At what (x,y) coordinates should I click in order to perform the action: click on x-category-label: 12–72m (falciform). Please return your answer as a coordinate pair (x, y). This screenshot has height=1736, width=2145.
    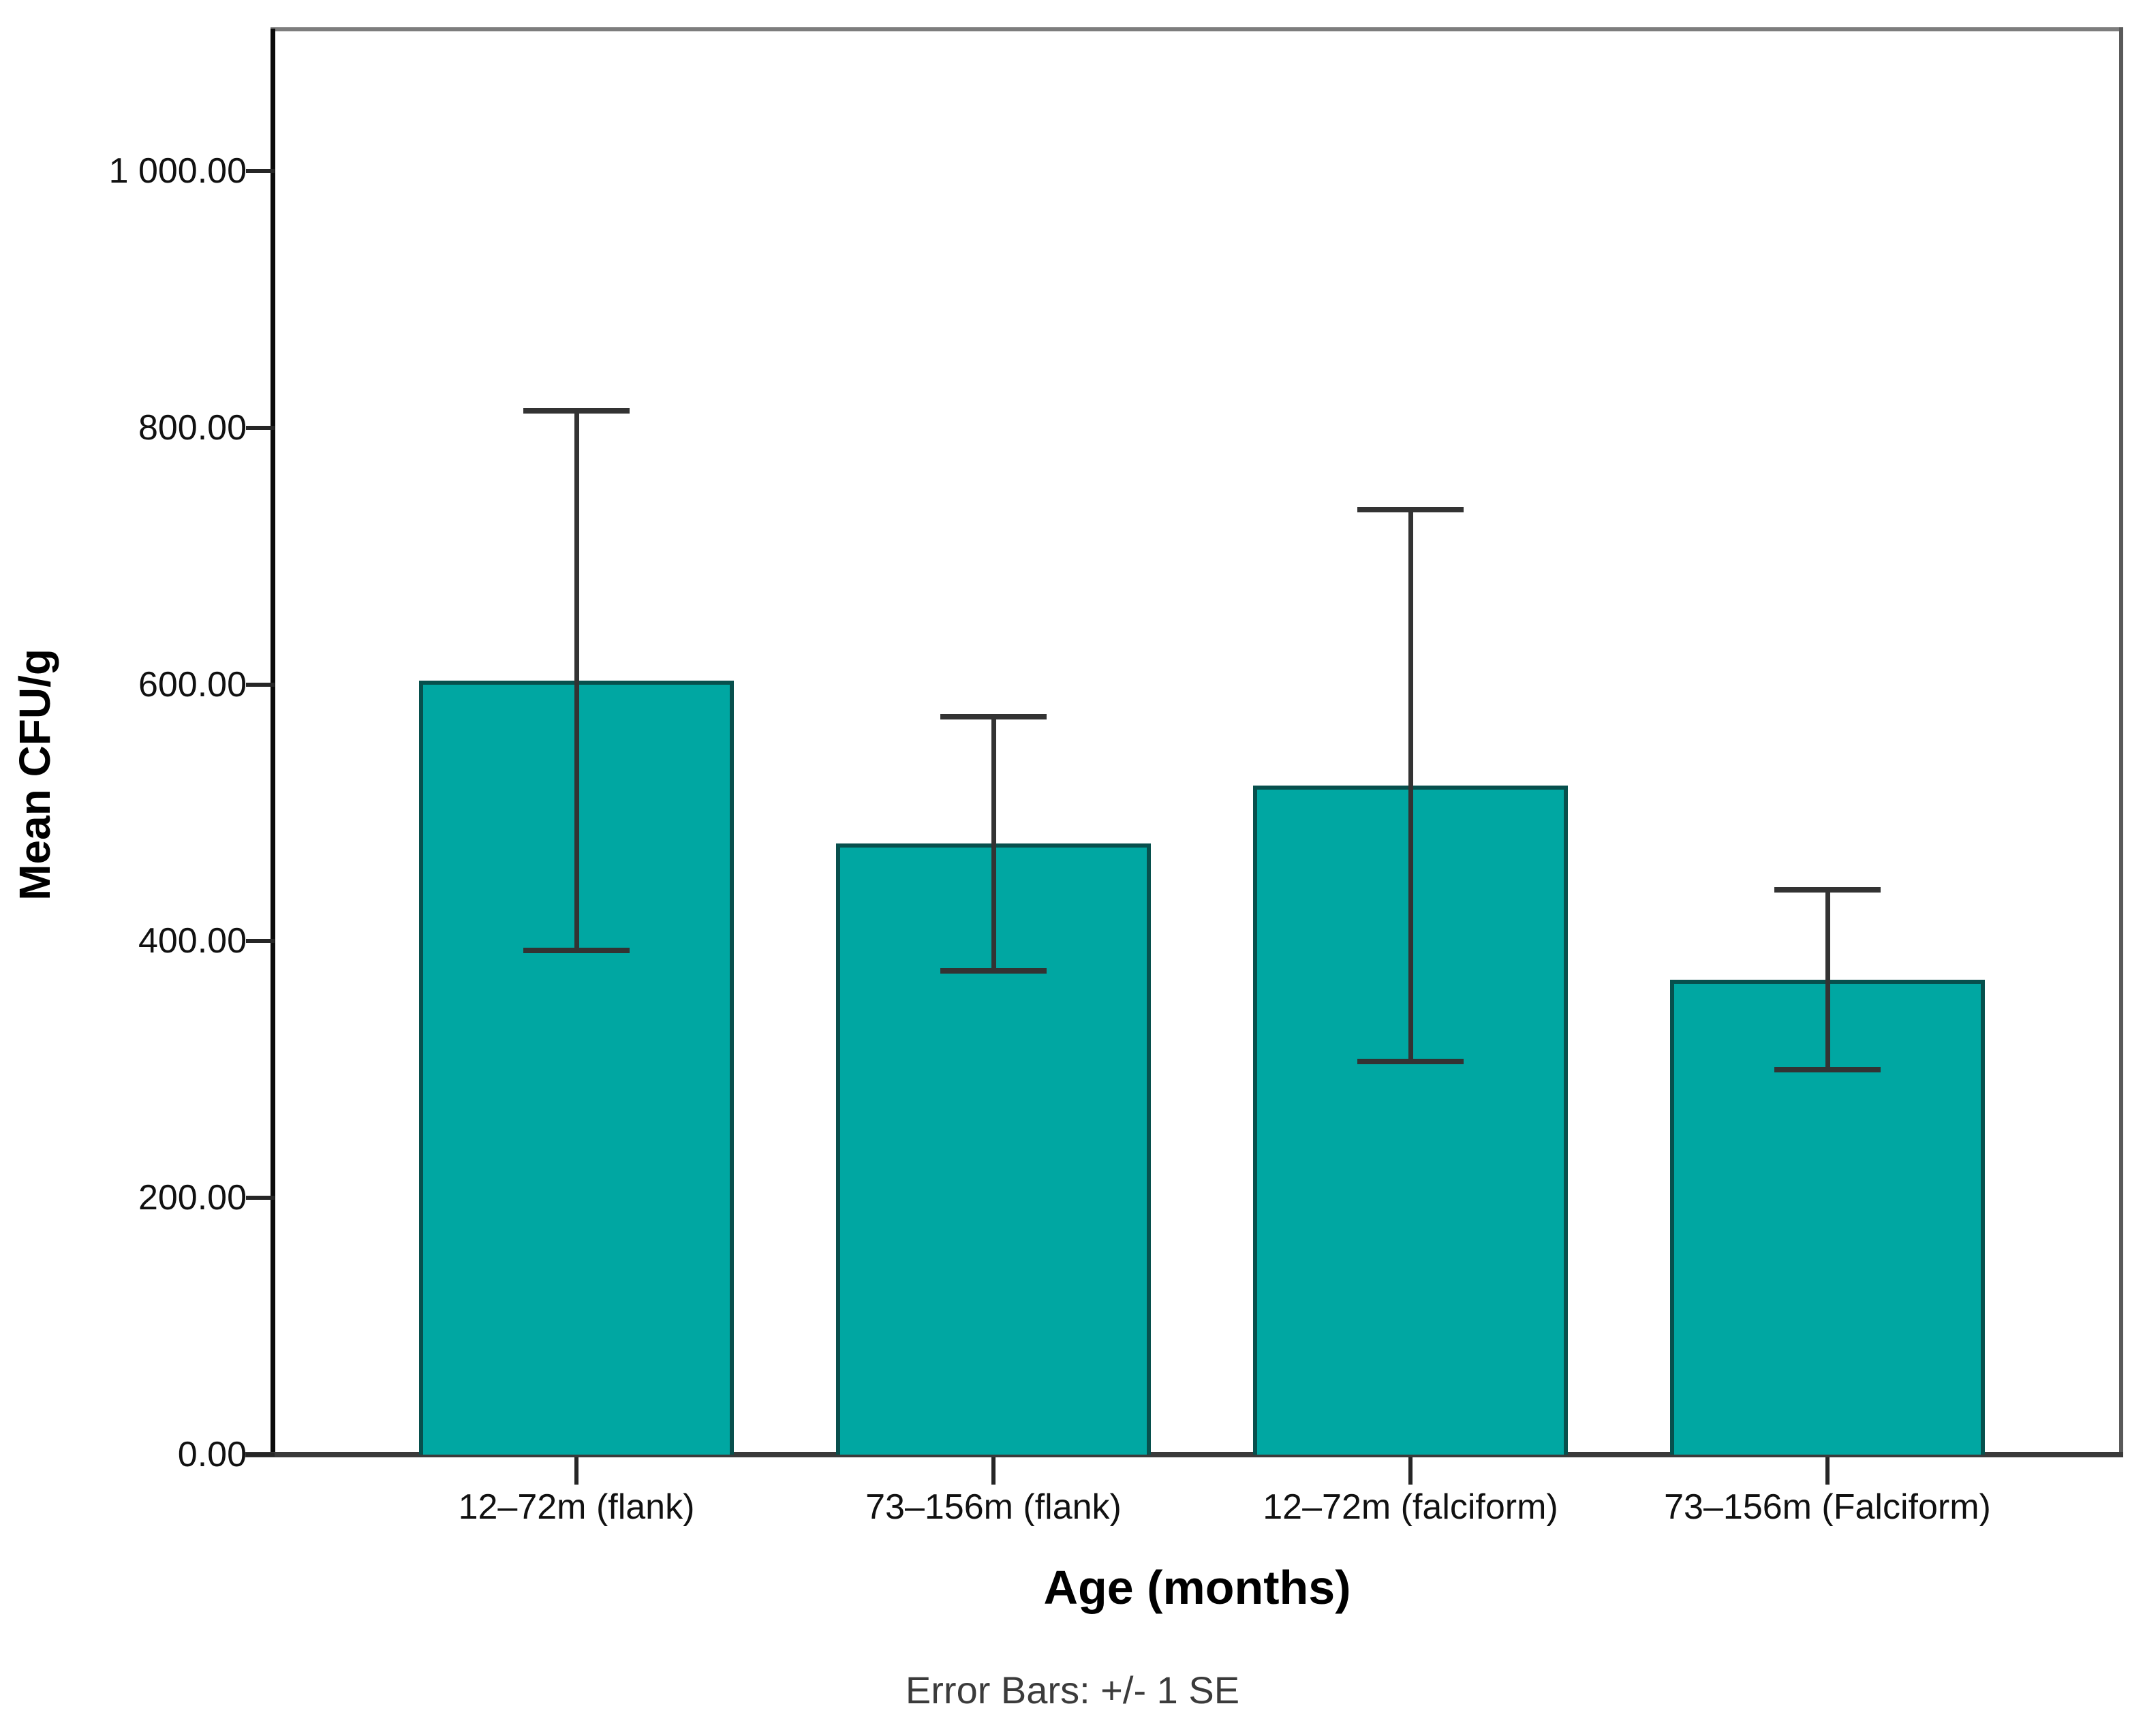
    Looking at the image, I should click on (1410, 1507).